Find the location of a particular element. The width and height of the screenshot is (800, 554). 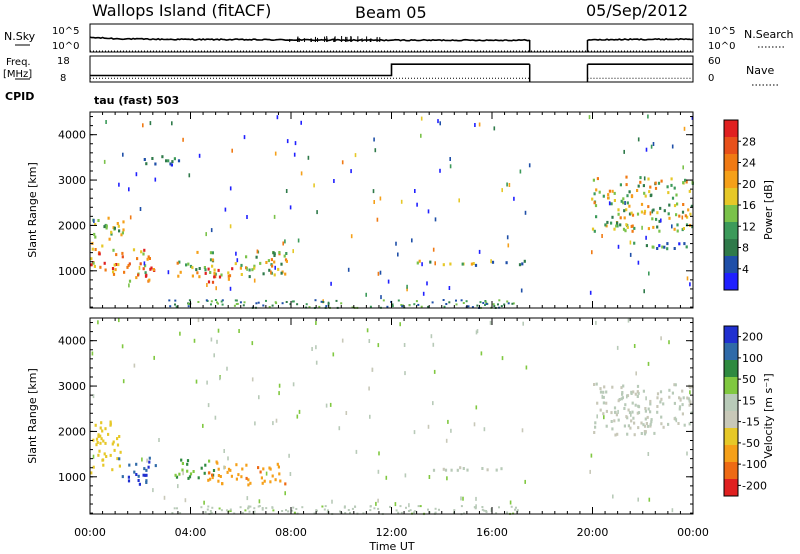

freq-panel-frame is located at coordinates (391, 69).